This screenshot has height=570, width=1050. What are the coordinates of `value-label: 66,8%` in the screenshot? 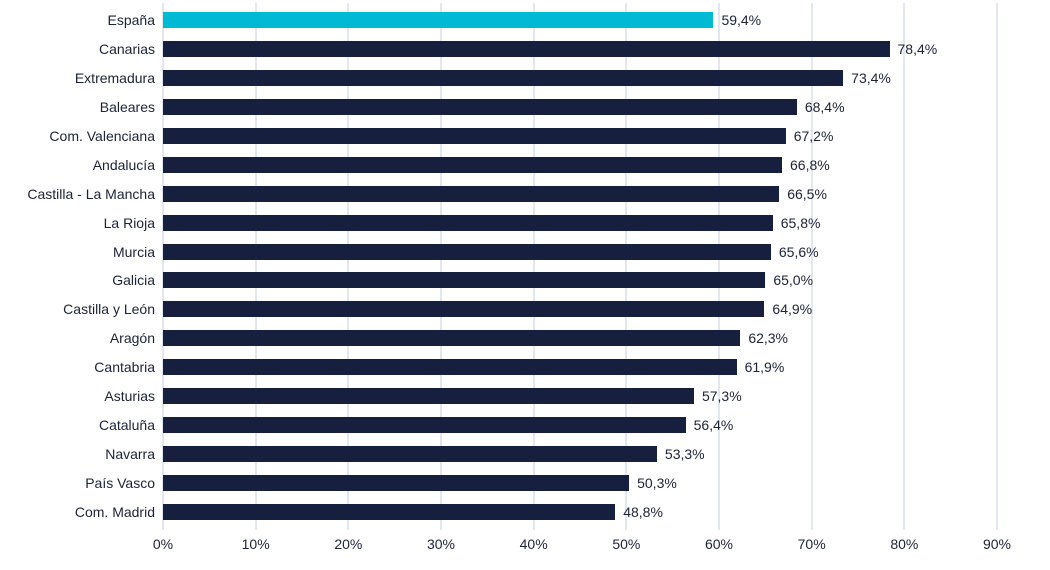 It's located at (810, 164).